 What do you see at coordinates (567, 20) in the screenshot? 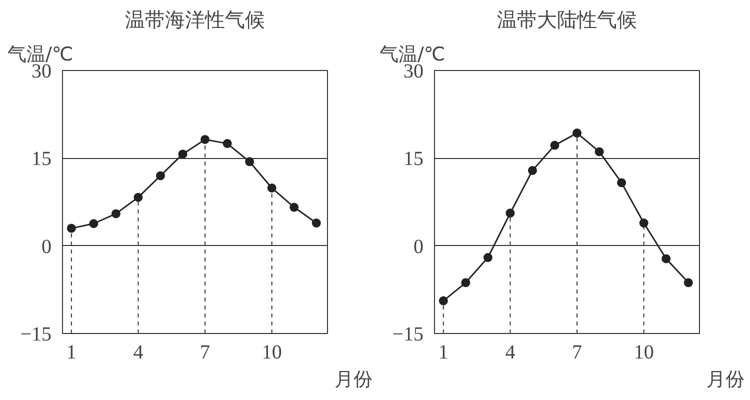
I see `chart-title: 温带大陆性气候` at bounding box center [567, 20].